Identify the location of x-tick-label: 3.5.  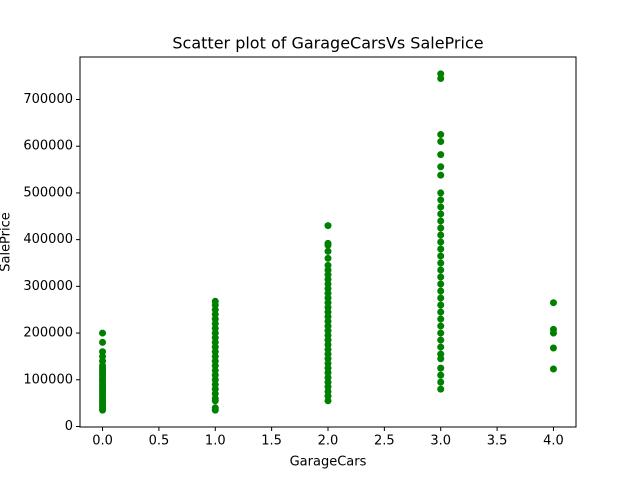
(497, 441).